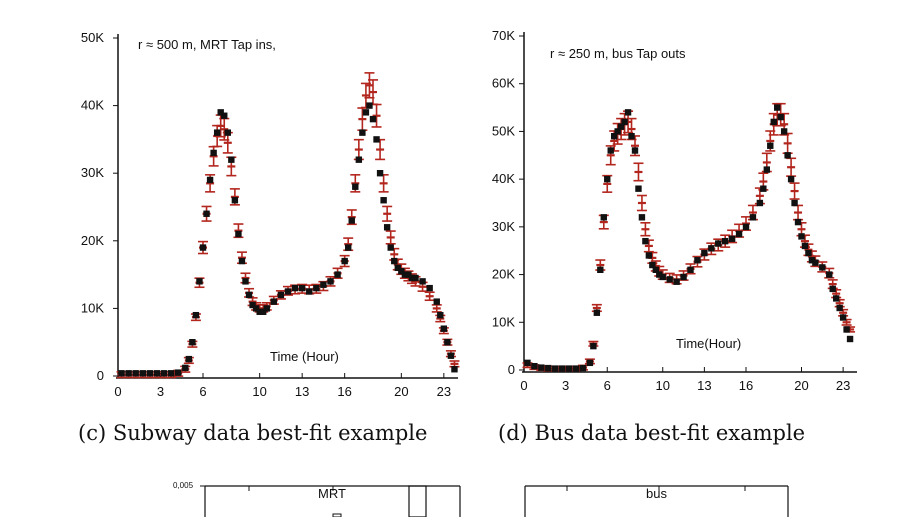 This screenshot has height=517, width=918. I want to click on e-bar-small, so click(337, 515).